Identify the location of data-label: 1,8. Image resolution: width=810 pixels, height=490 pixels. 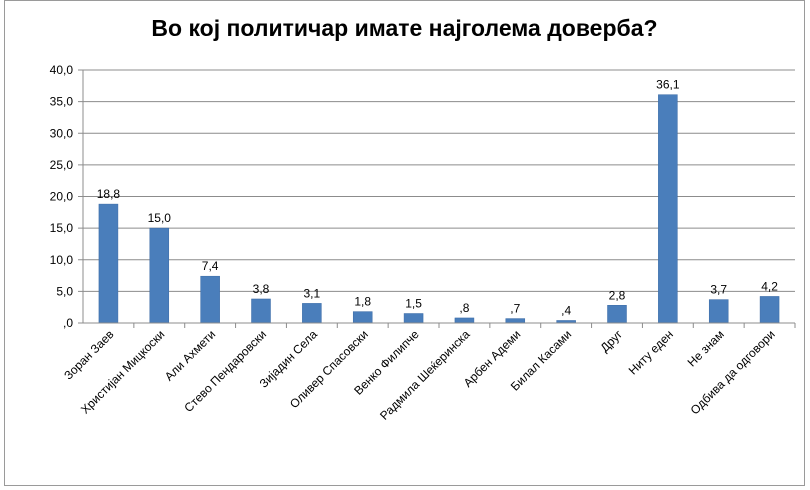
(362, 302).